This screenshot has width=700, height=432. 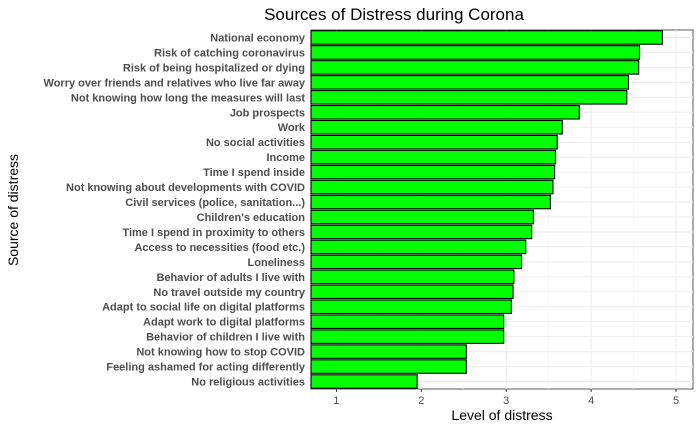 What do you see at coordinates (506, 401) in the screenshot?
I see `x-tick-label: 3` at bounding box center [506, 401].